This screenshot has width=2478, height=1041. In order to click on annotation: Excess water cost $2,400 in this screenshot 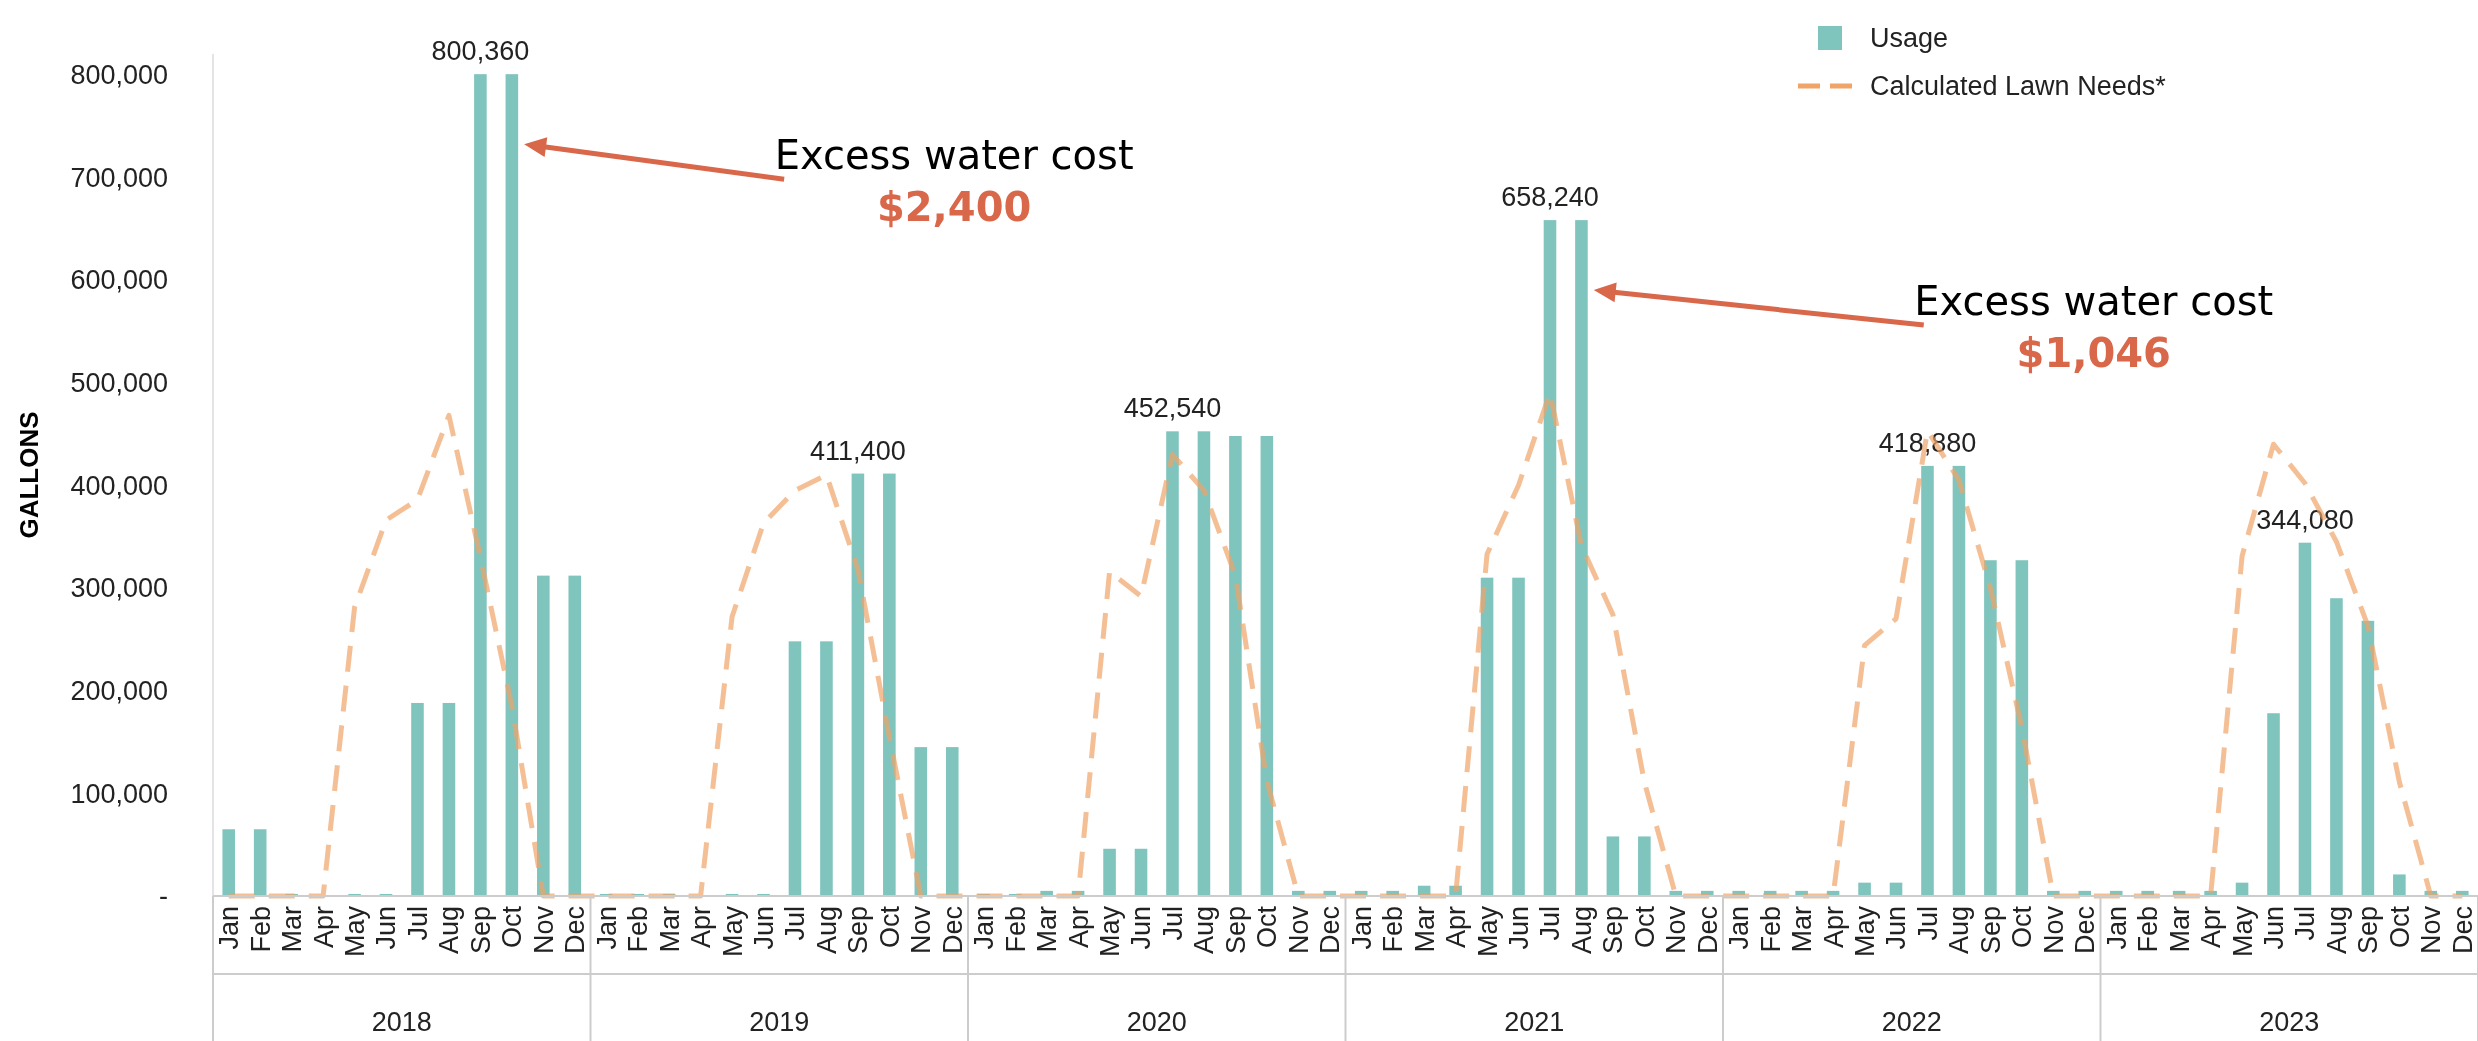, I will do `click(954, 181)`.